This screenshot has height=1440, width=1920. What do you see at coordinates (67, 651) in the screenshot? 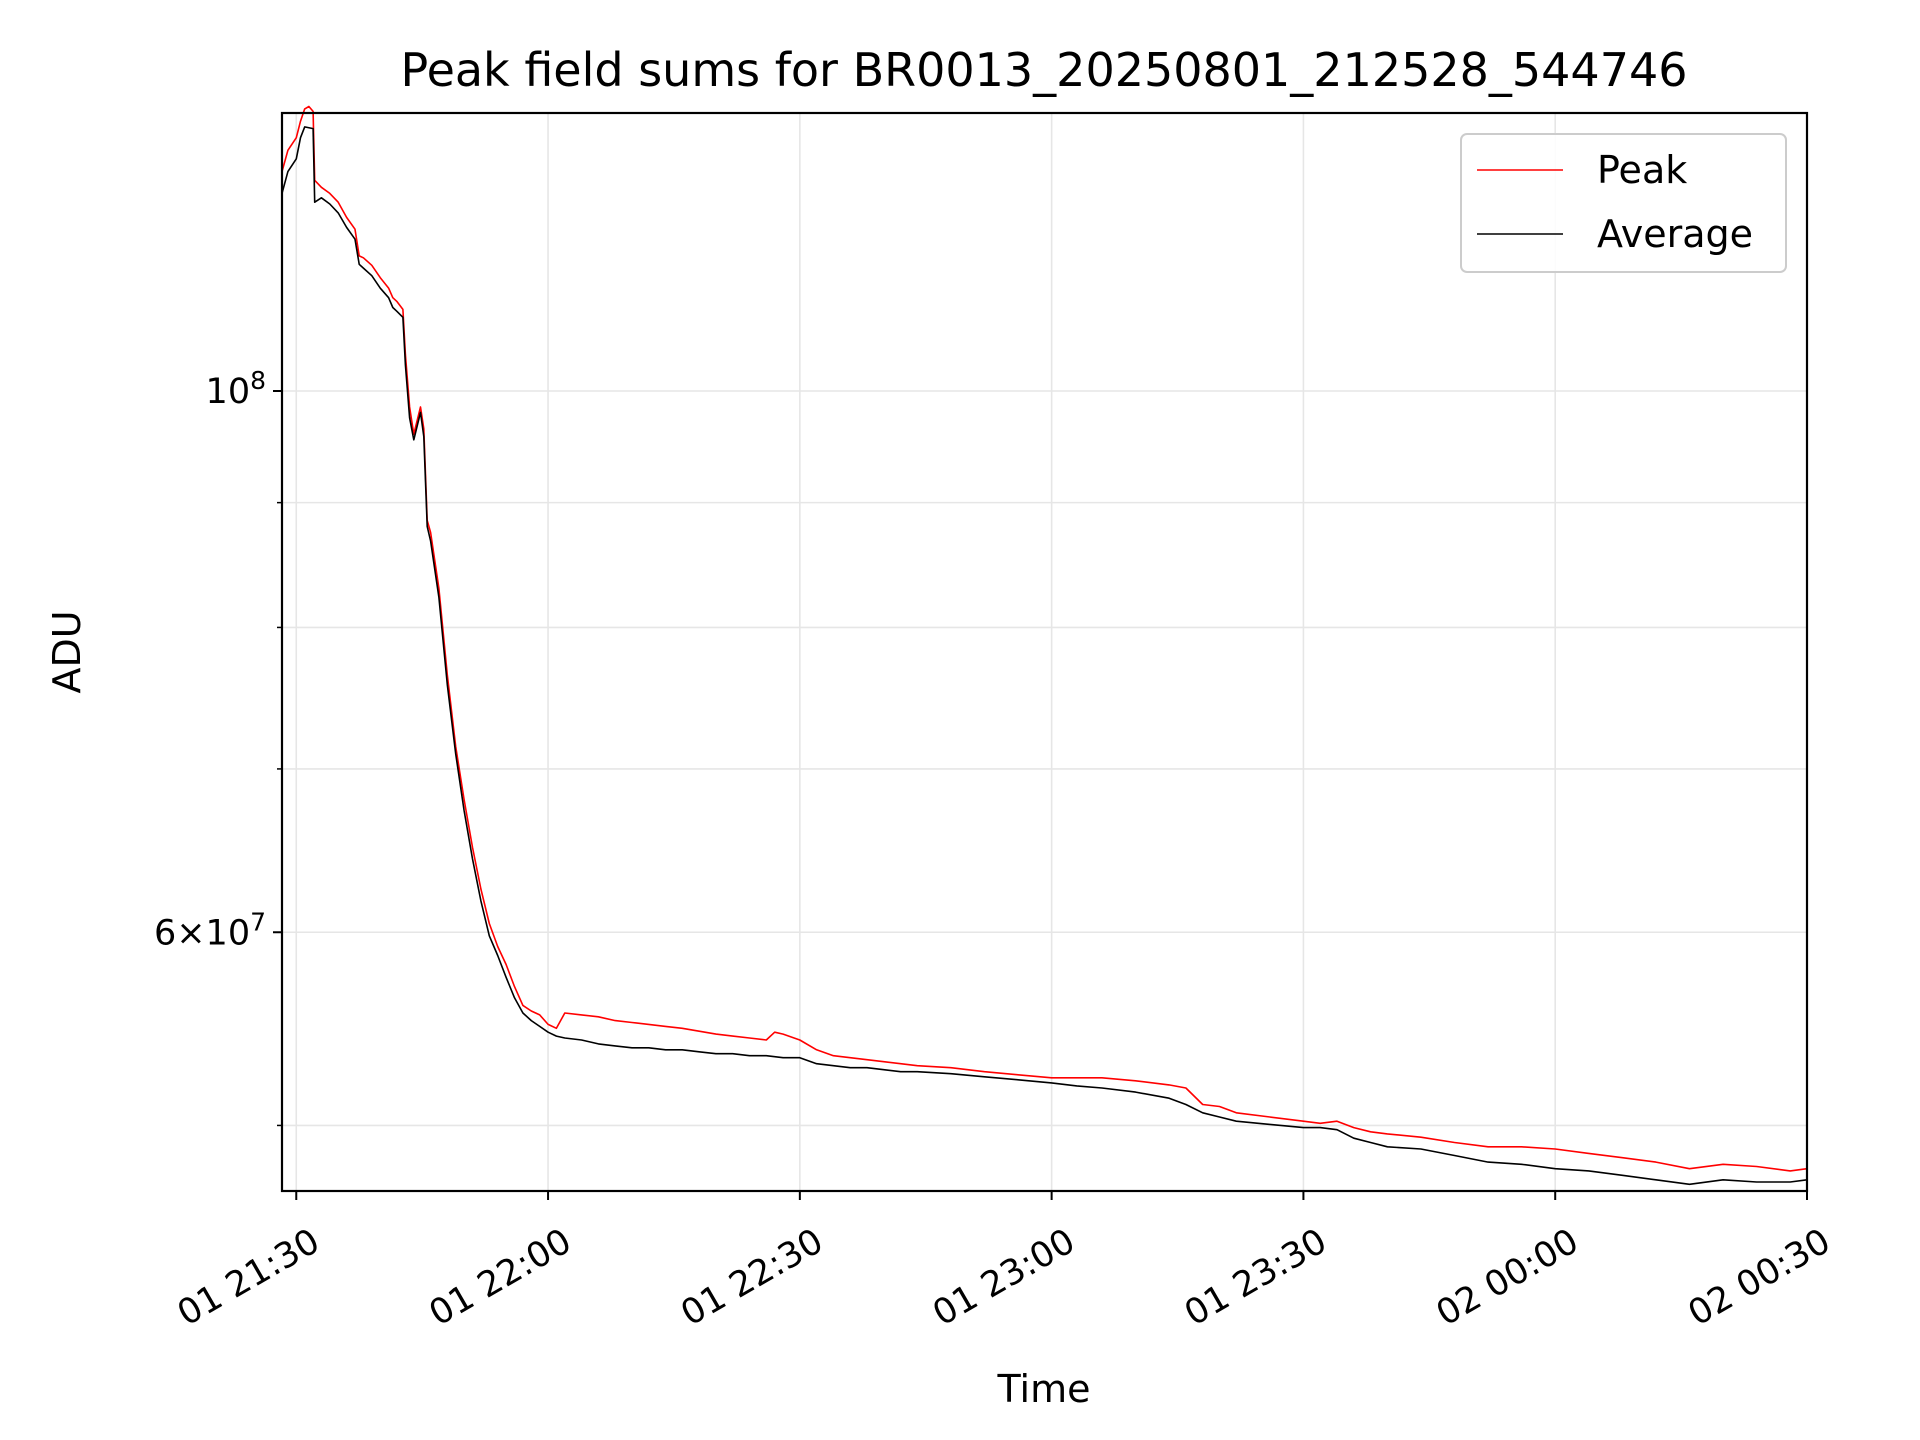
I see `y-axis-label: ADU` at bounding box center [67, 651].